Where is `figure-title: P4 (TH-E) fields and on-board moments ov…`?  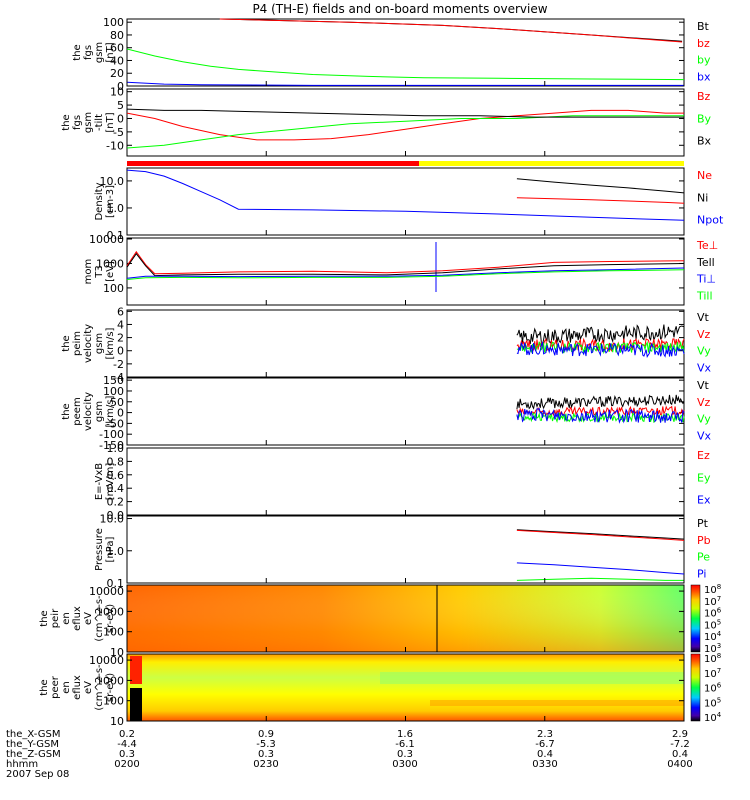
figure-title: P4 (TH-E) fields and on-board moments ov… is located at coordinates (399, 9).